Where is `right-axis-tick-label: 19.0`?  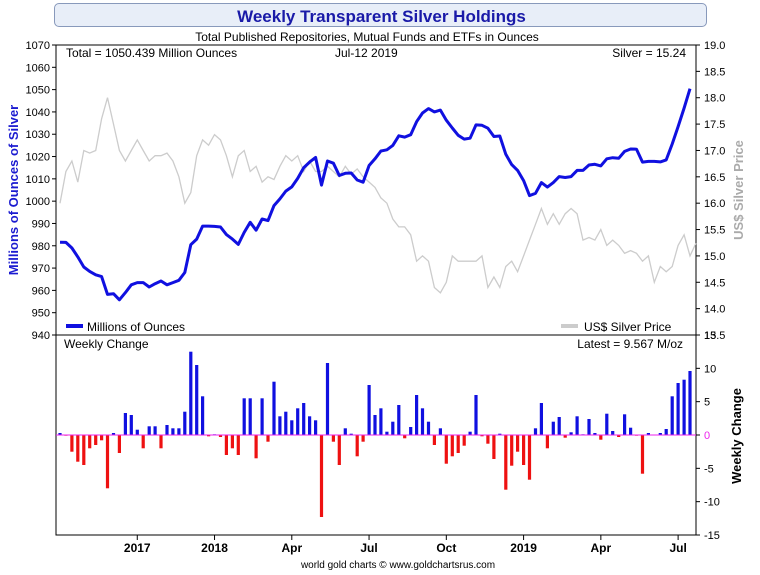 right-axis-tick-label: 19.0 is located at coordinates (714, 46).